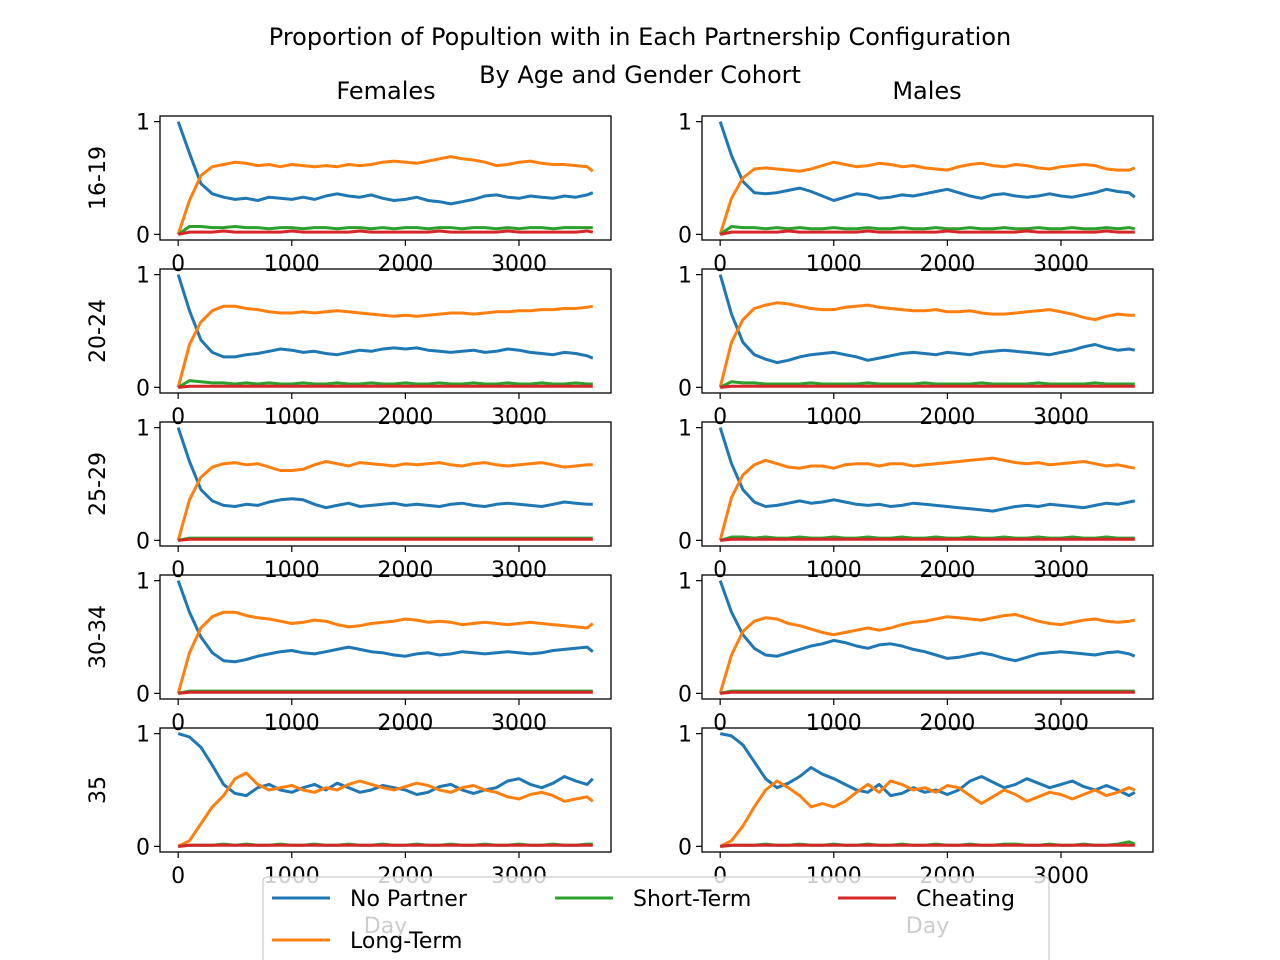  I want to click on legend-item-no-partner: No Partner, so click(370, 899).